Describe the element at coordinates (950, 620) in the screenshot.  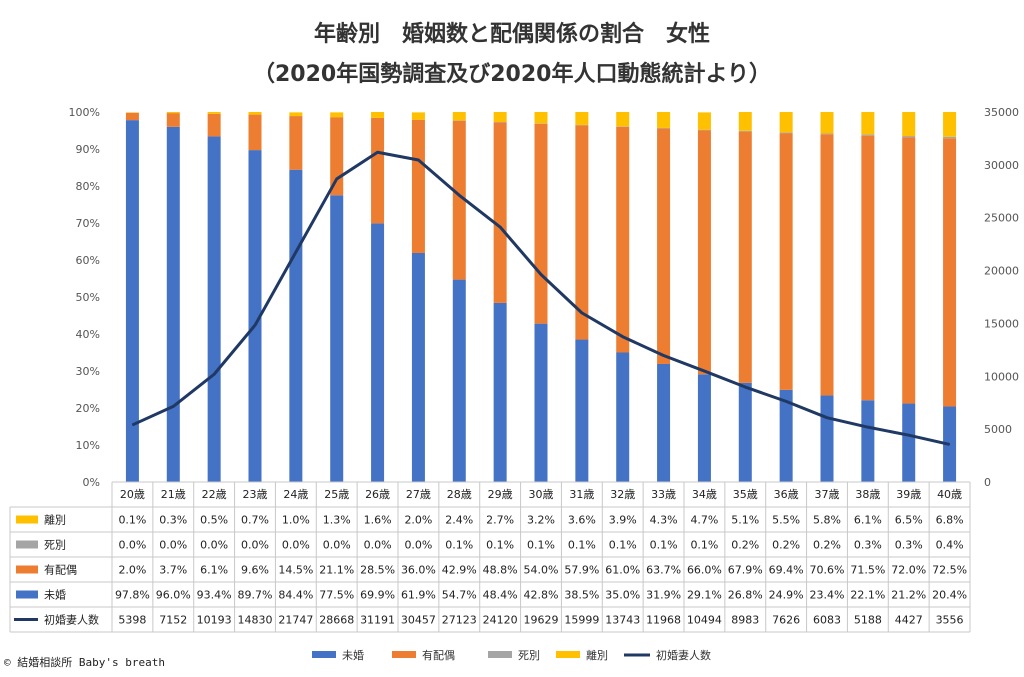
I see `cell-line-20: 3556` at that location.